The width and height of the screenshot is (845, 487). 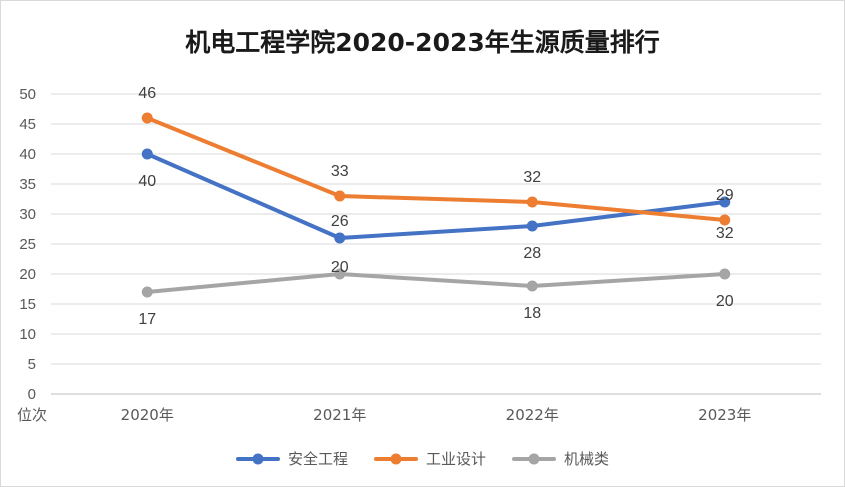 What do you see at coordinates (27, 244) in the screenshot?
I see `y-tick-label: 25` at bounding box center [27, 244].